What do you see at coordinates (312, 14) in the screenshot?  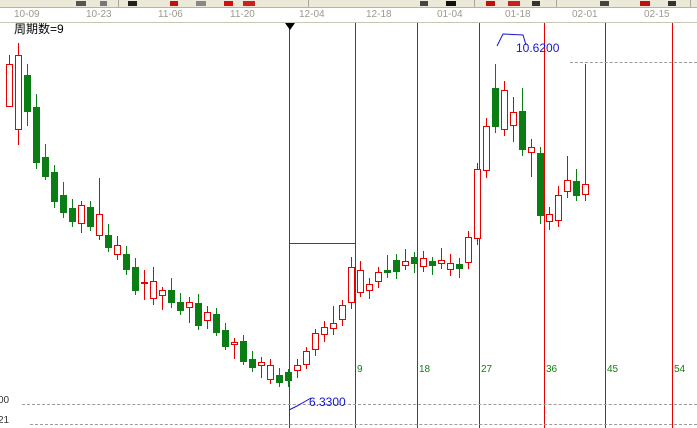 I see `date-axis-tick: 12-04` at bounding box center [312, 14].